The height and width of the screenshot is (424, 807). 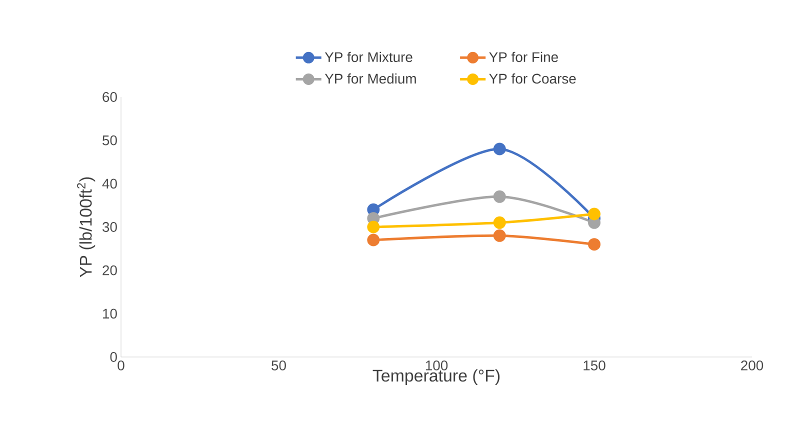 What do you see at coordinates (121, 365) in the screenshot?
I see `x-tick-label: 0` at bounding box center [121, 365].